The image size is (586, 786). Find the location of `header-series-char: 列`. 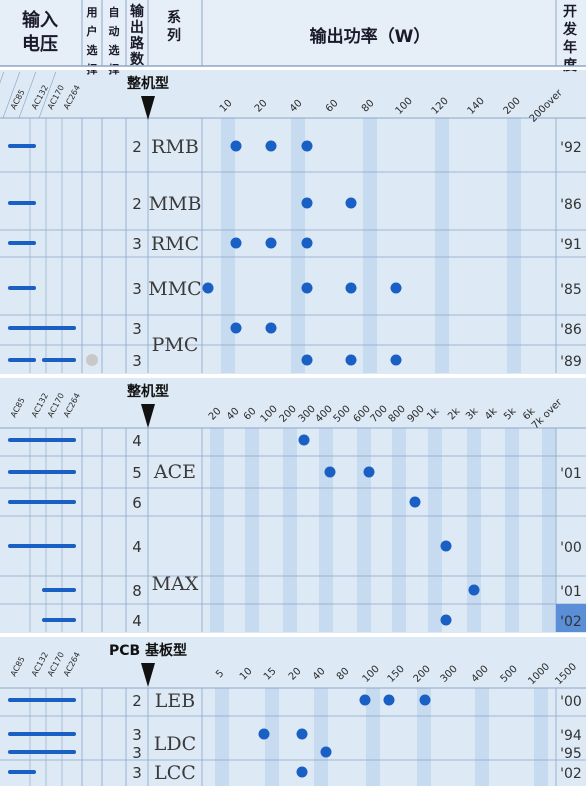

header-series-char: 列 is located at coordinates (174, 35).